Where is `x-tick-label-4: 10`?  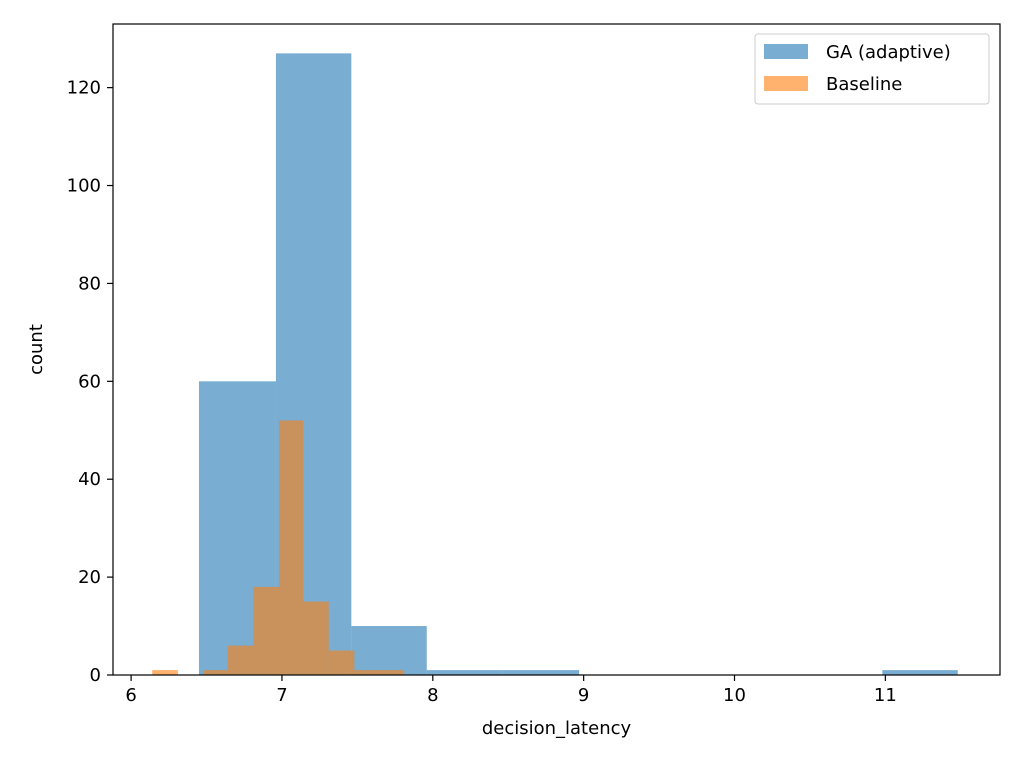
x-tick-label-4: 10 is located at coordinates (734, 695).